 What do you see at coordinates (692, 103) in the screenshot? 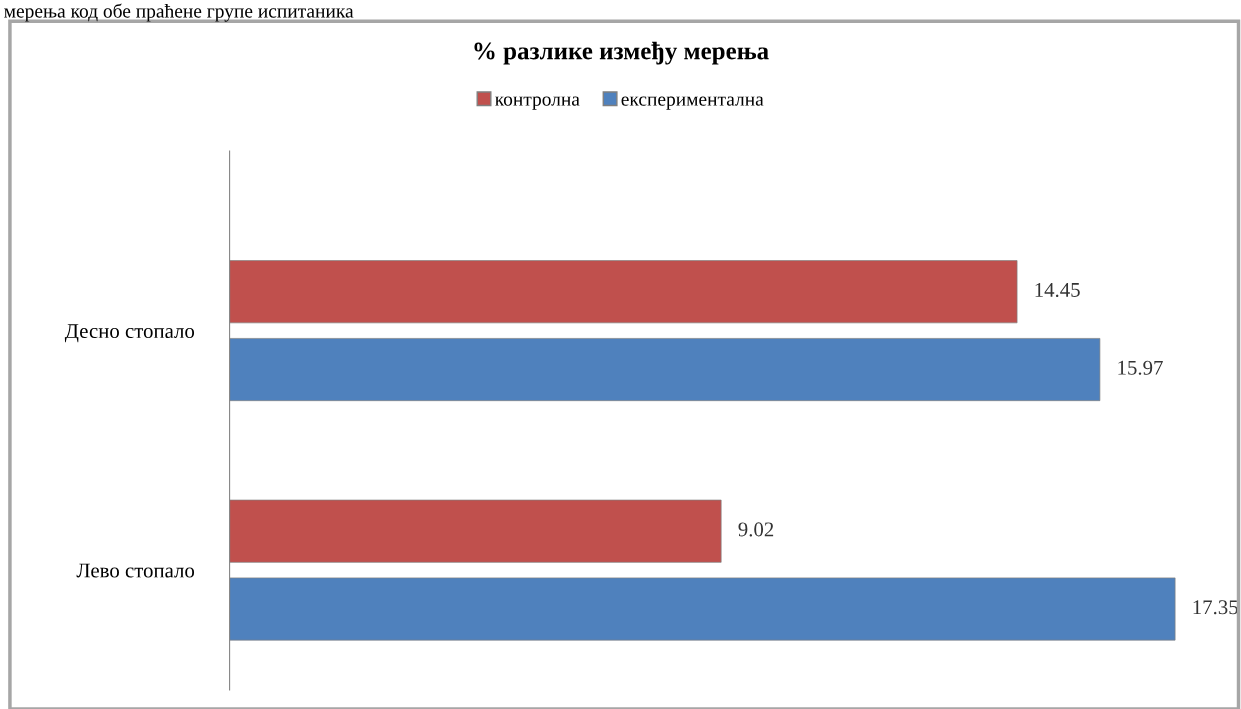
I see `legend-label: експериментална` at bounding box center [692, 103].